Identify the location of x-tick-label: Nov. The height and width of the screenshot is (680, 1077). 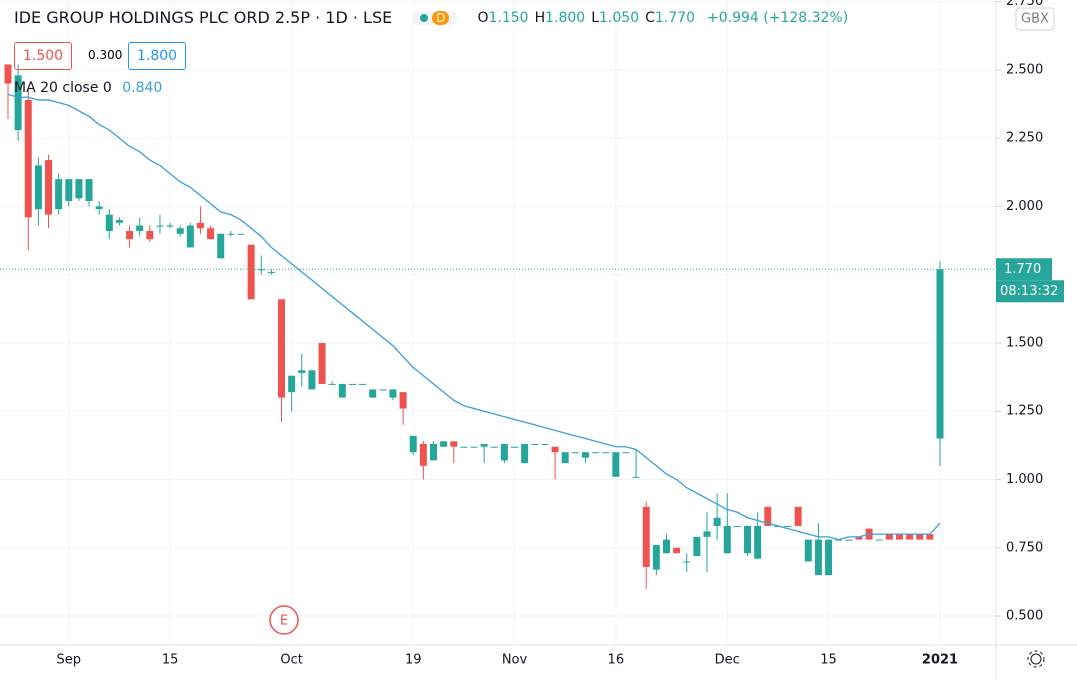
(515, 660).